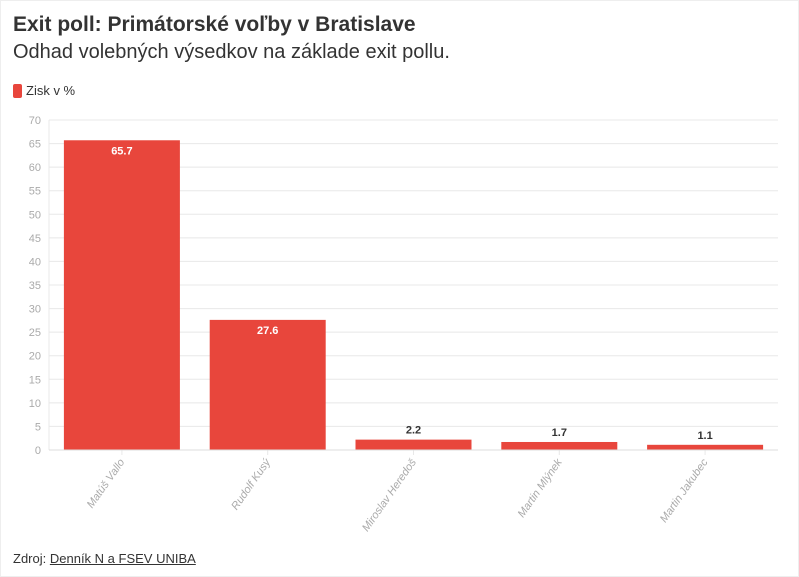 The image size is (799, 577). What do you see at coordinates (35, 239) in the screenshot?
I see `y-tick-label: 45` at bounding box center [35, 239].